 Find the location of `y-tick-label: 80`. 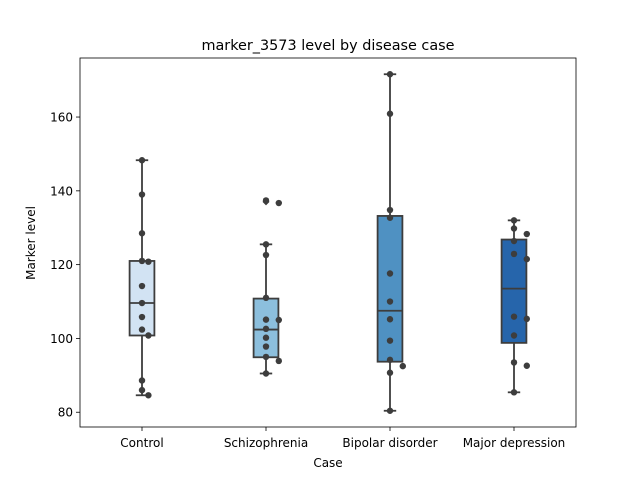

y-tick-label: 80 is located at coordinates (65, 413).